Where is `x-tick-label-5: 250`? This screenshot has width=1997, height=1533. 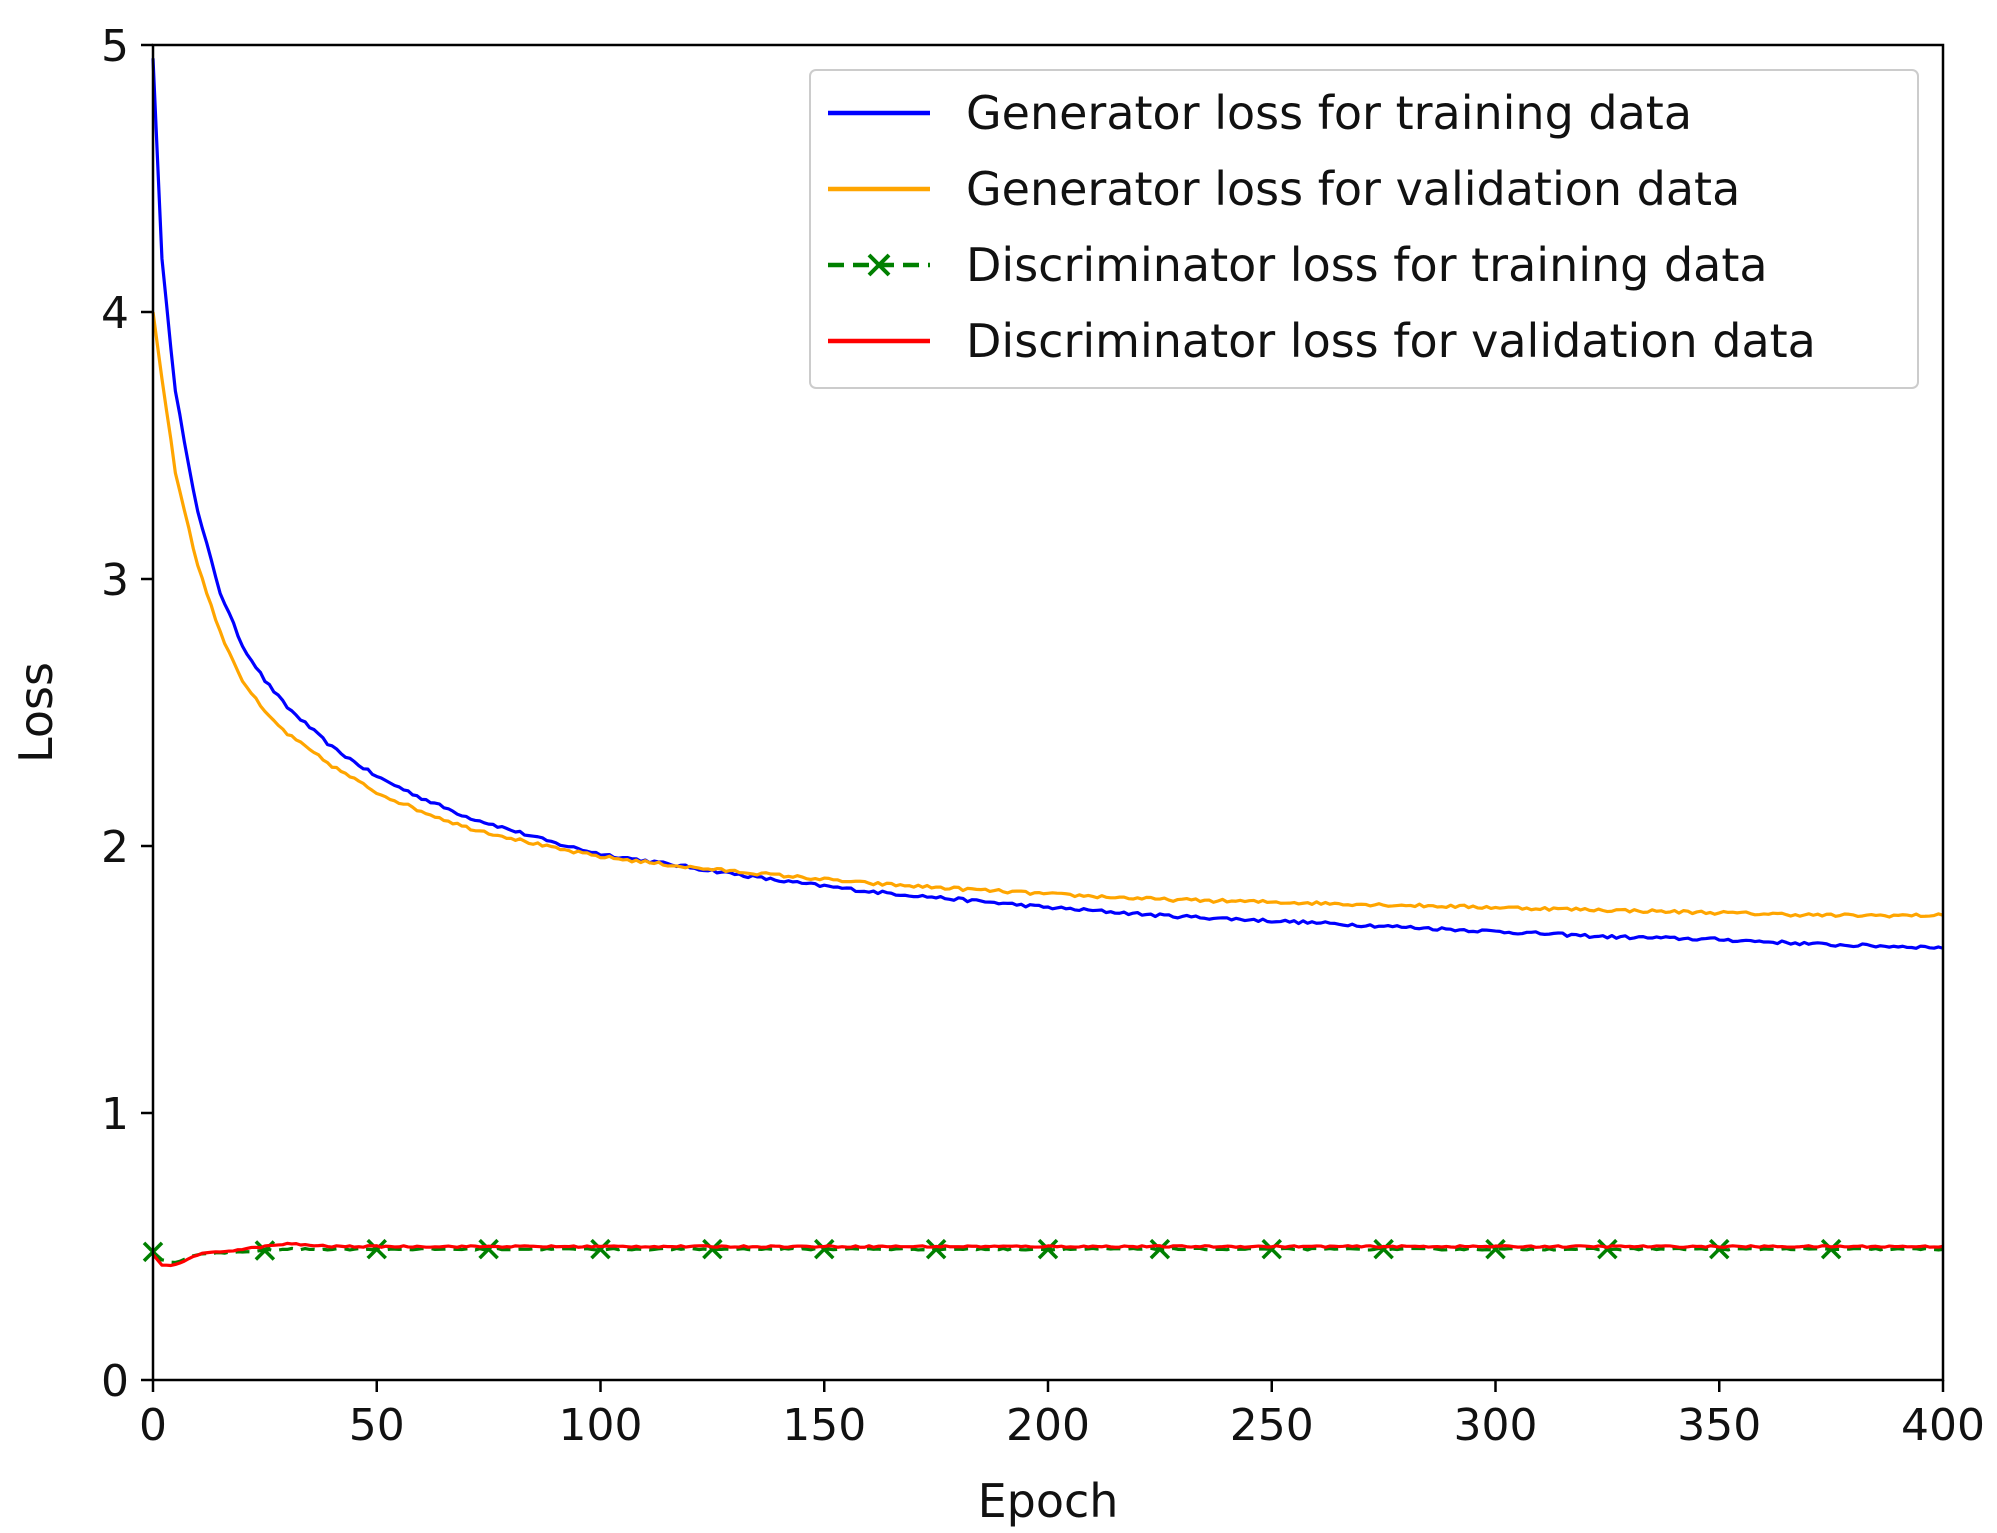 x-tick-label-5: 250 is located at coordinates (1272, 1425).